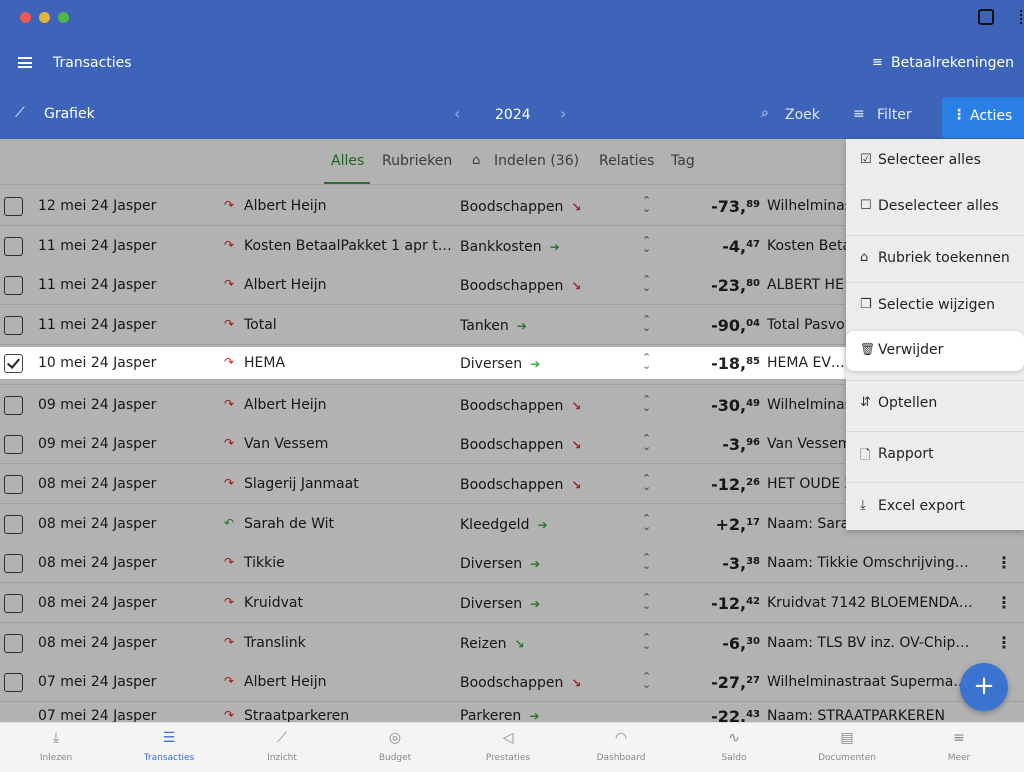  What do you see at coordinates (265, 363) in the screenshot?
I see `row-description: HEMA` at bounding box center [265, 363].